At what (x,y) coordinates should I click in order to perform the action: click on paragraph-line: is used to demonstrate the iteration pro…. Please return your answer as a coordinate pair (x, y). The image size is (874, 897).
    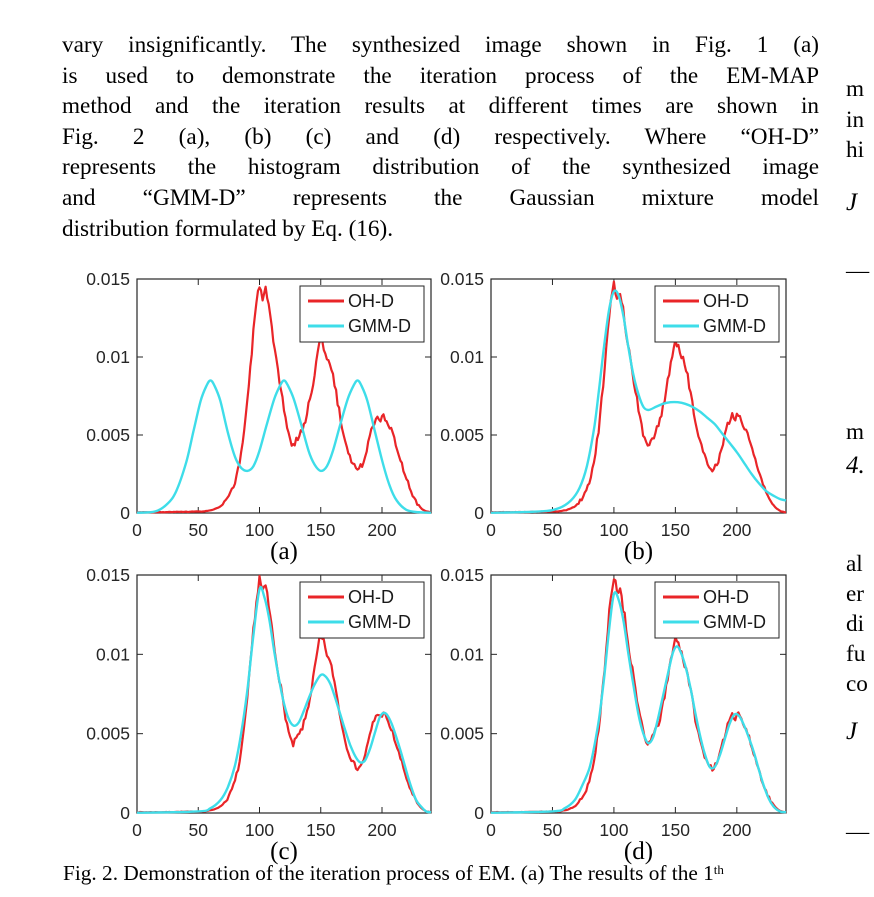
    Looking at the image, I should click on (440, 75).